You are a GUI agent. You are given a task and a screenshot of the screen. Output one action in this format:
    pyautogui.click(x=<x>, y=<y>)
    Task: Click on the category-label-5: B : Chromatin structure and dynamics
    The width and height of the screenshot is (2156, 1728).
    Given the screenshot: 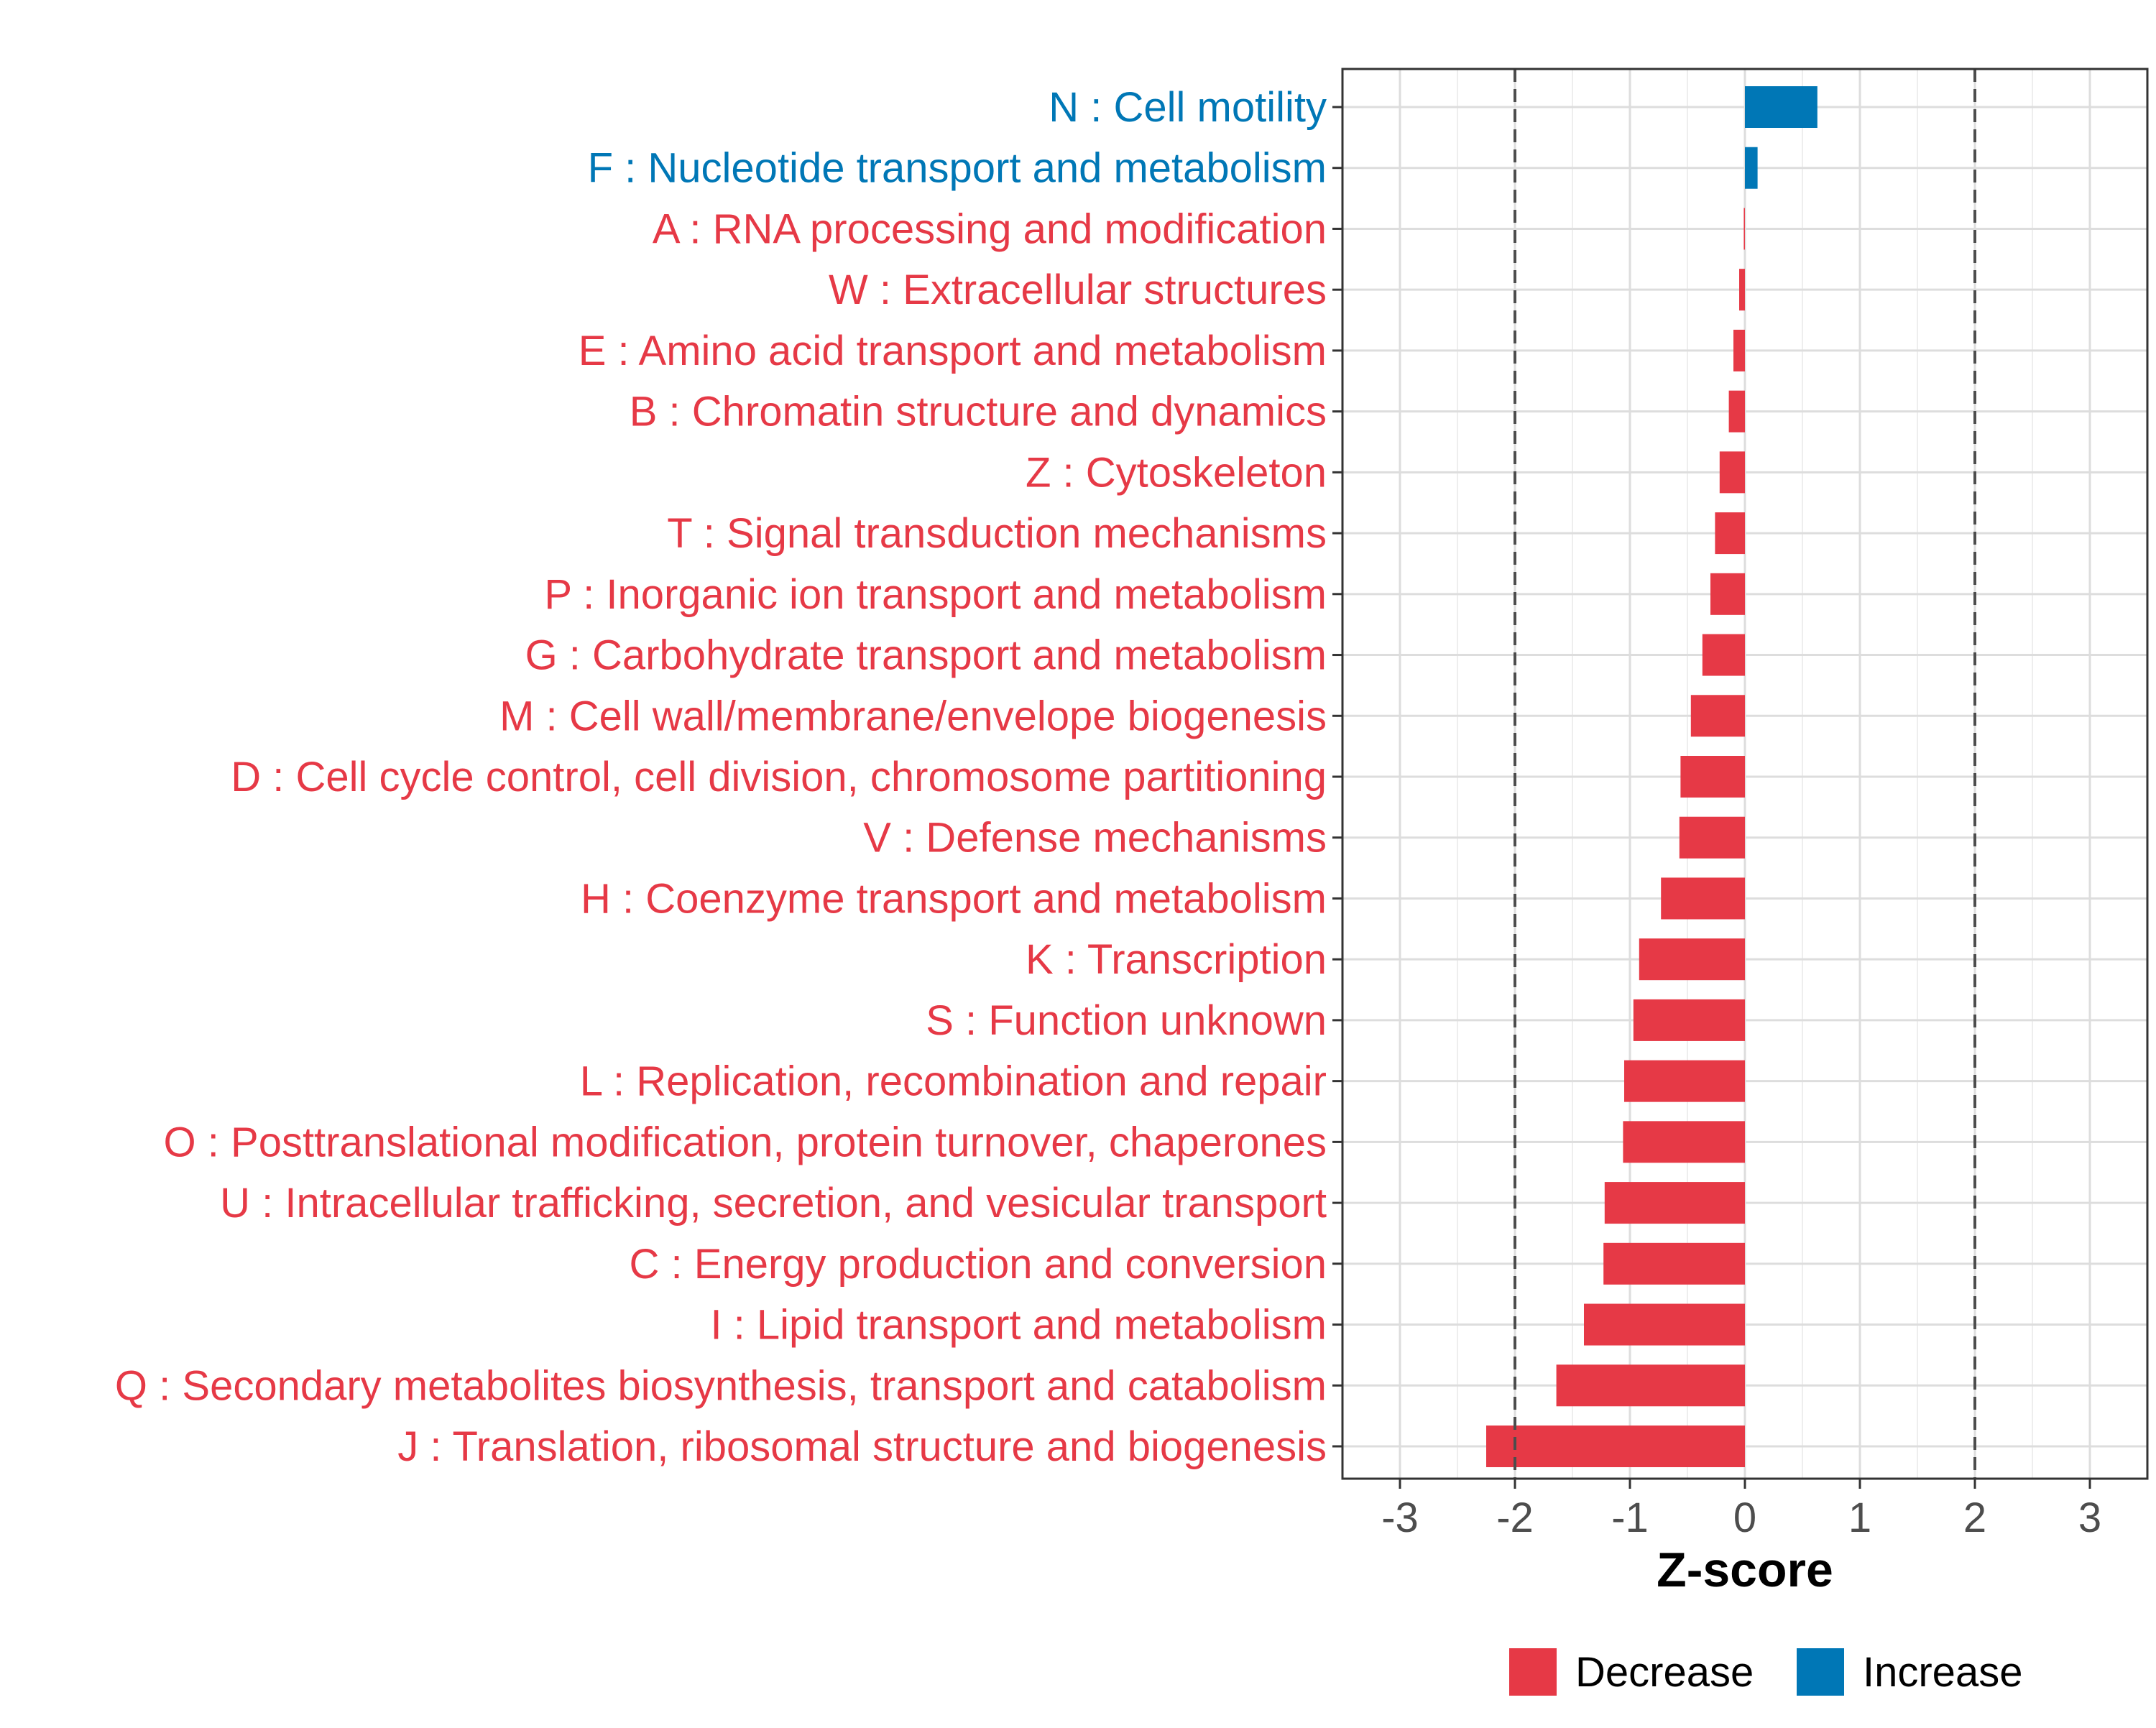 What is the action you would take?
    pyautogui.click(x=978, y=412)
    